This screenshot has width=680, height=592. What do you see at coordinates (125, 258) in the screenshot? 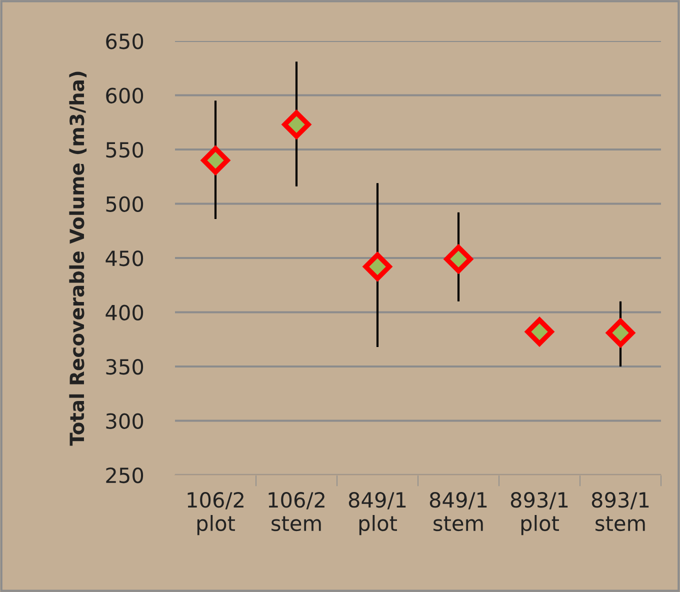
I see `y-tick-label: 450` at bounding box center [125, 258].